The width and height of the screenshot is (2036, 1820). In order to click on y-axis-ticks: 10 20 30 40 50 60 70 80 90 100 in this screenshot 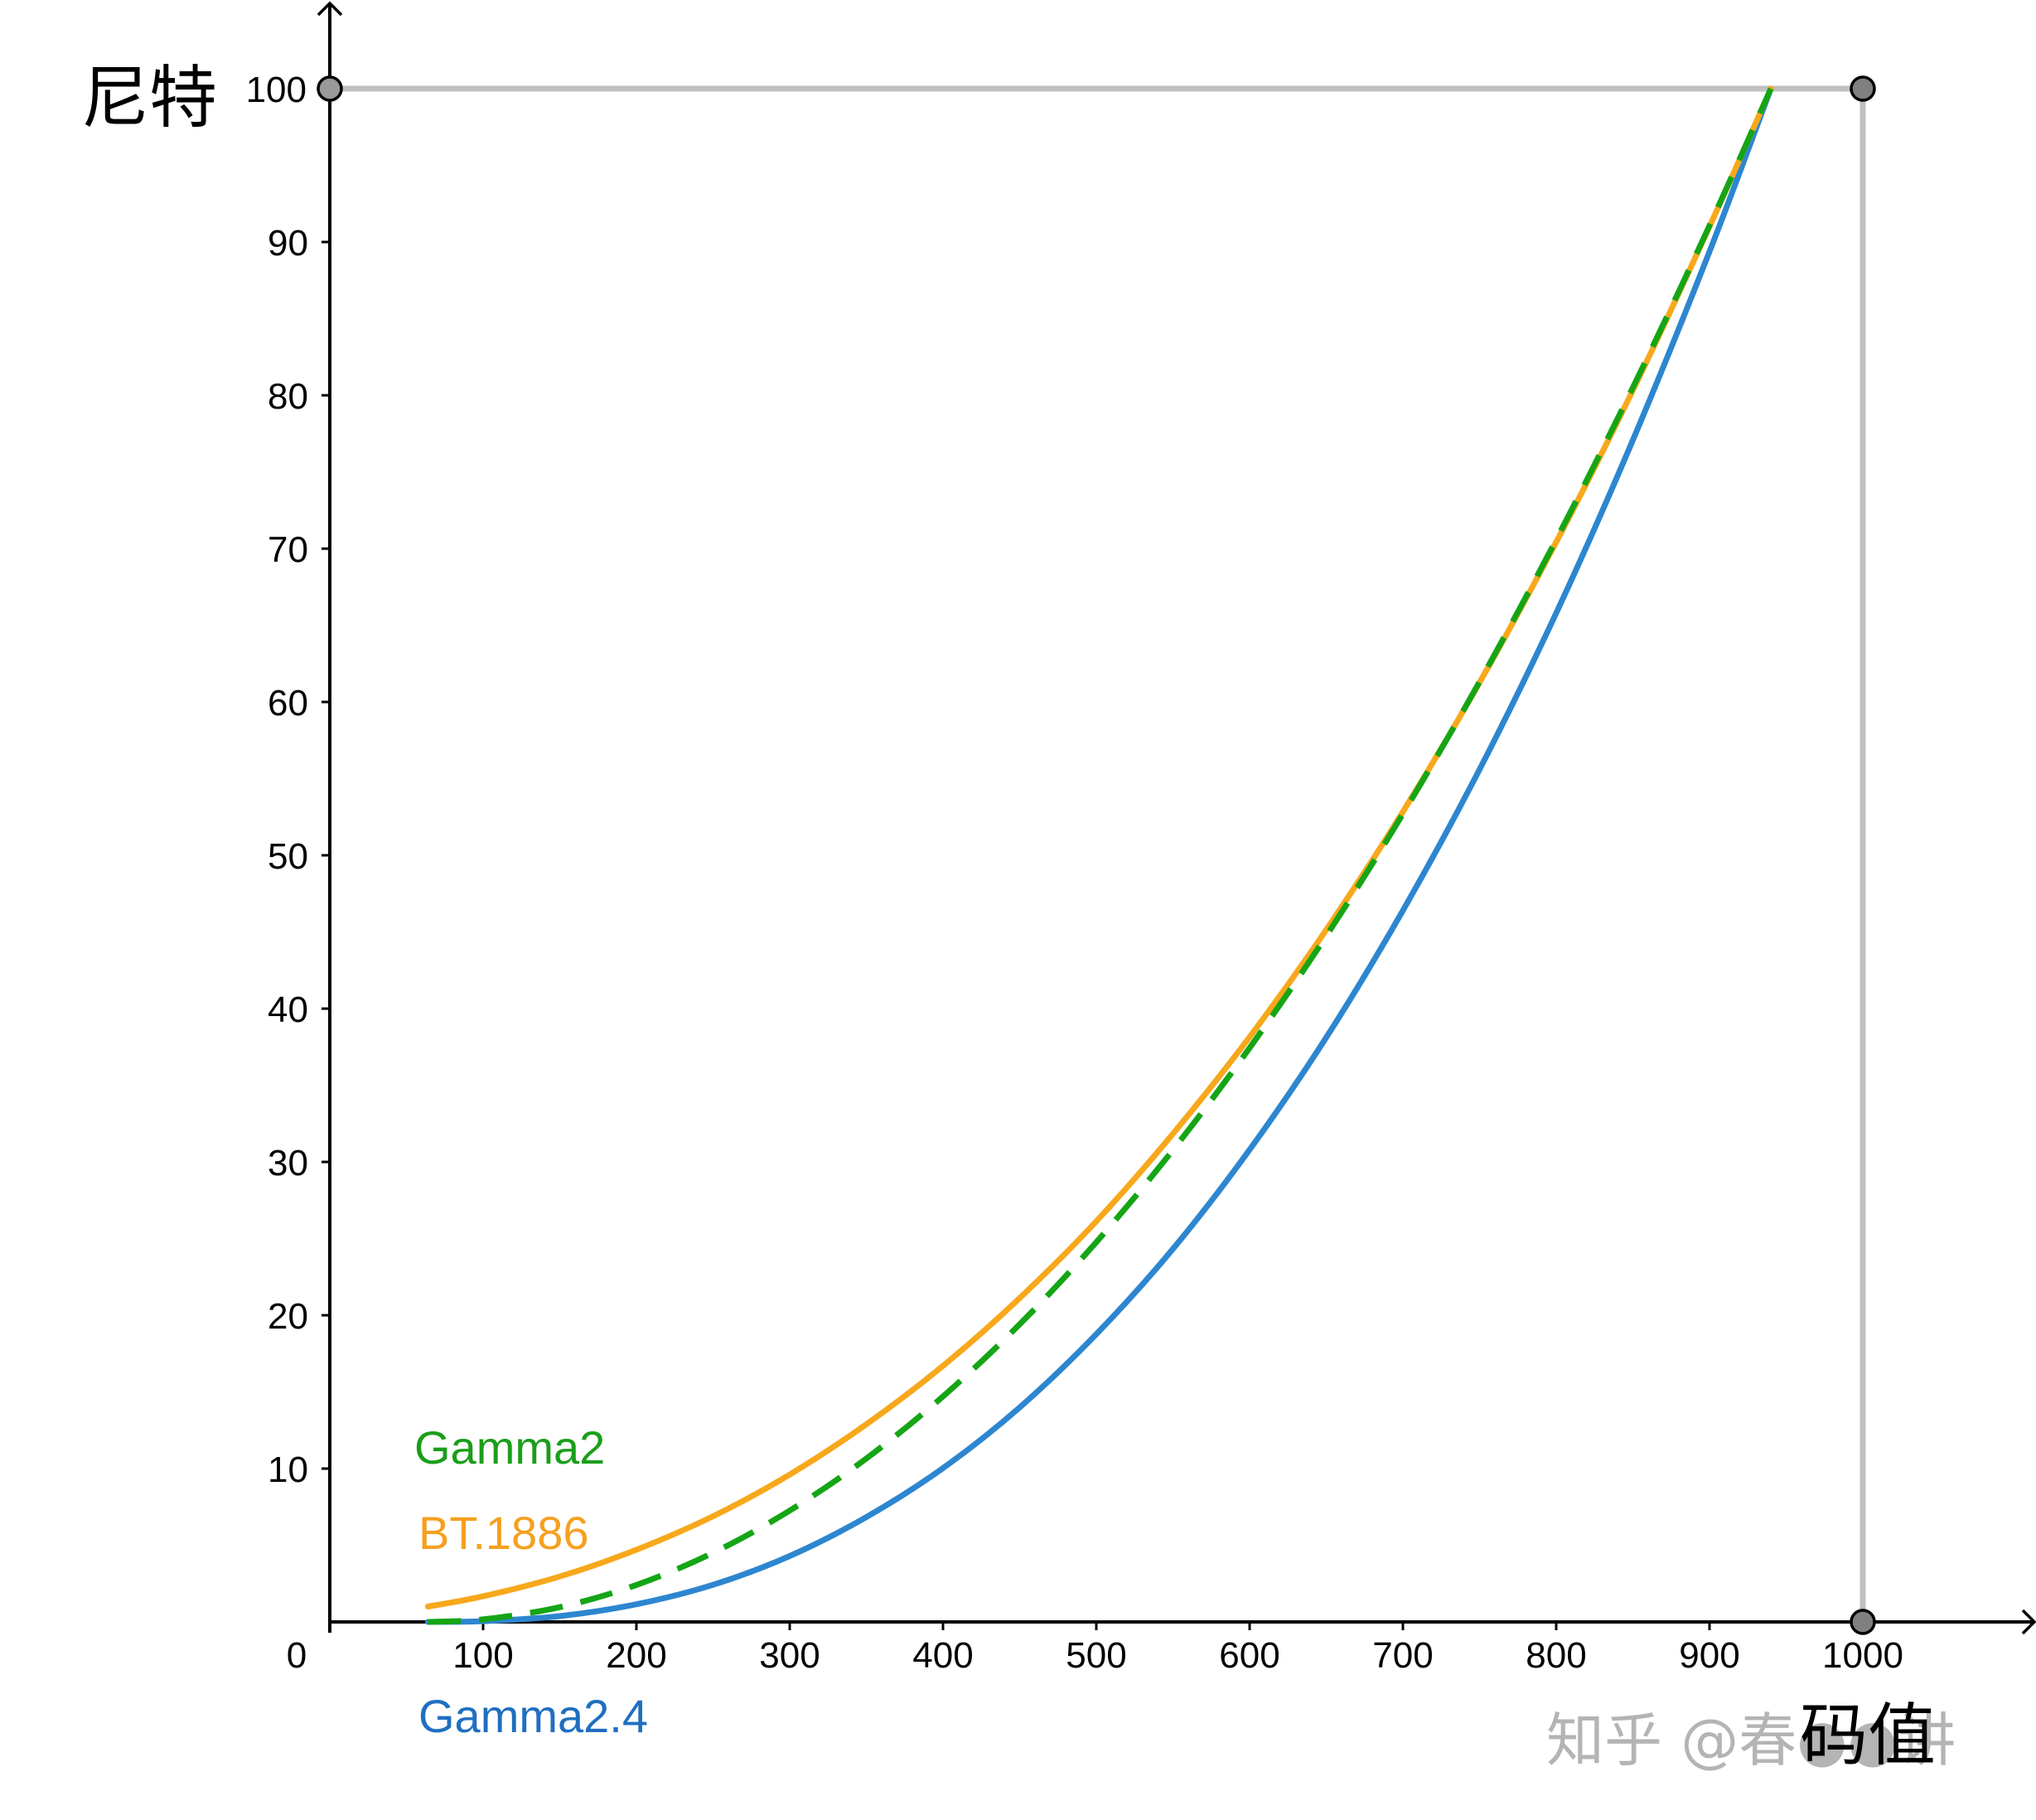, I will do `click(288, 780)`.